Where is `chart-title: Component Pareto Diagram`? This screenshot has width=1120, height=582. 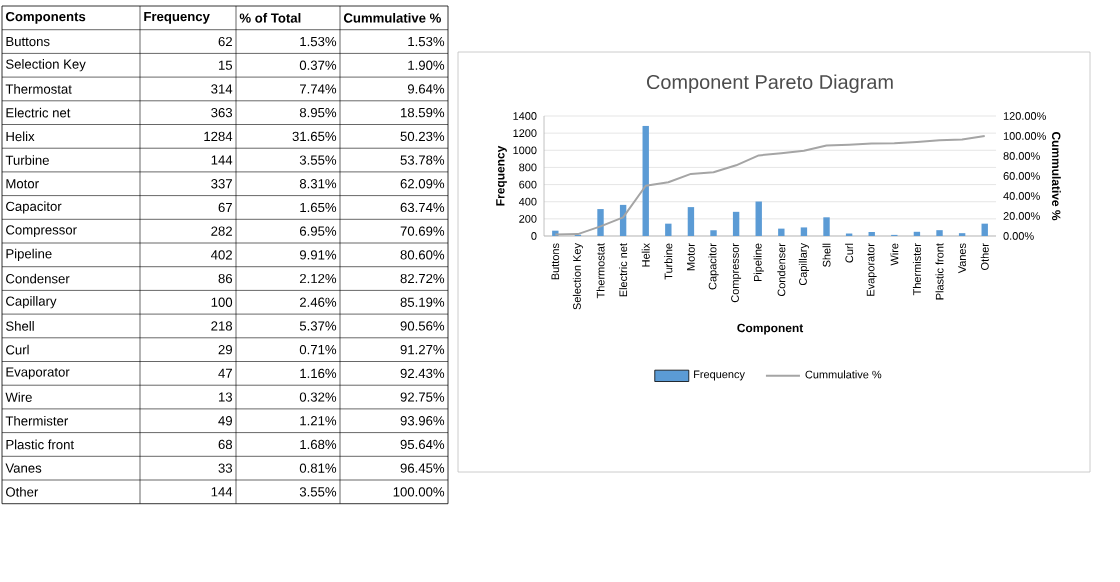
chart-title: Component Pareto Diagram is located at coordinates (769, 83).